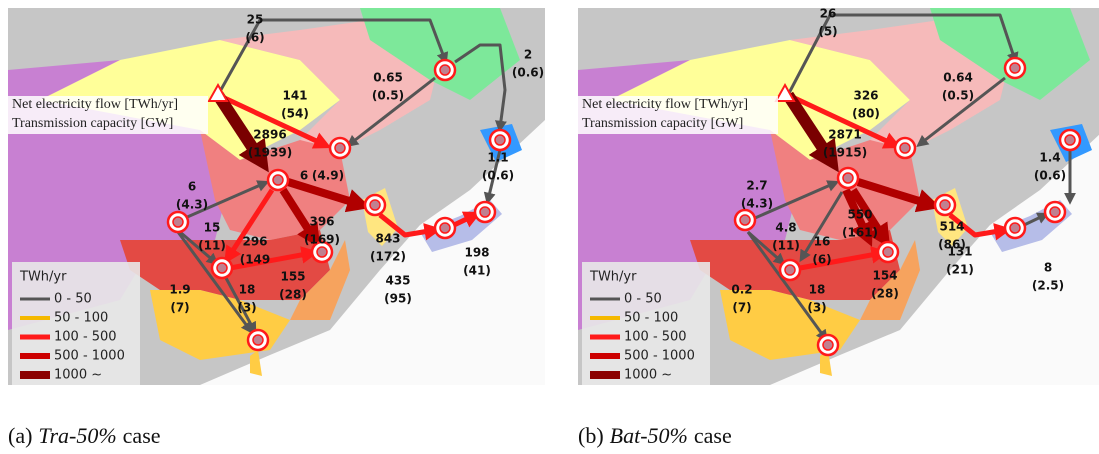 The image size is (1099, 454). What do you see at coordinates (866, 114) in the screenshot?
I see `capacity-value: (80)` at bounding box center [866, 114].